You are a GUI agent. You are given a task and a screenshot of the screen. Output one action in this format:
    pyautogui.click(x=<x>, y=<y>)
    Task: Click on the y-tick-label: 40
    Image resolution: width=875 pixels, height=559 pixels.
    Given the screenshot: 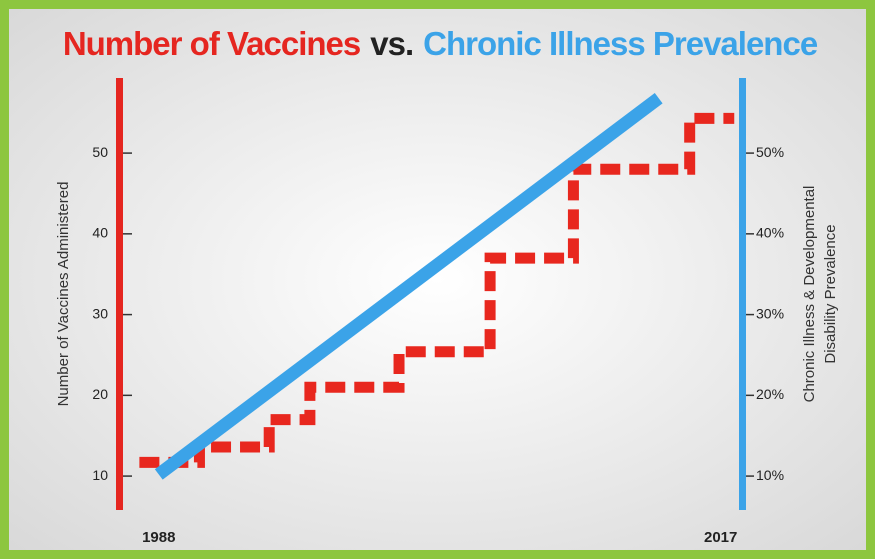 What is the action you would take?
    pyautogui.click(x=100, y=233)
    